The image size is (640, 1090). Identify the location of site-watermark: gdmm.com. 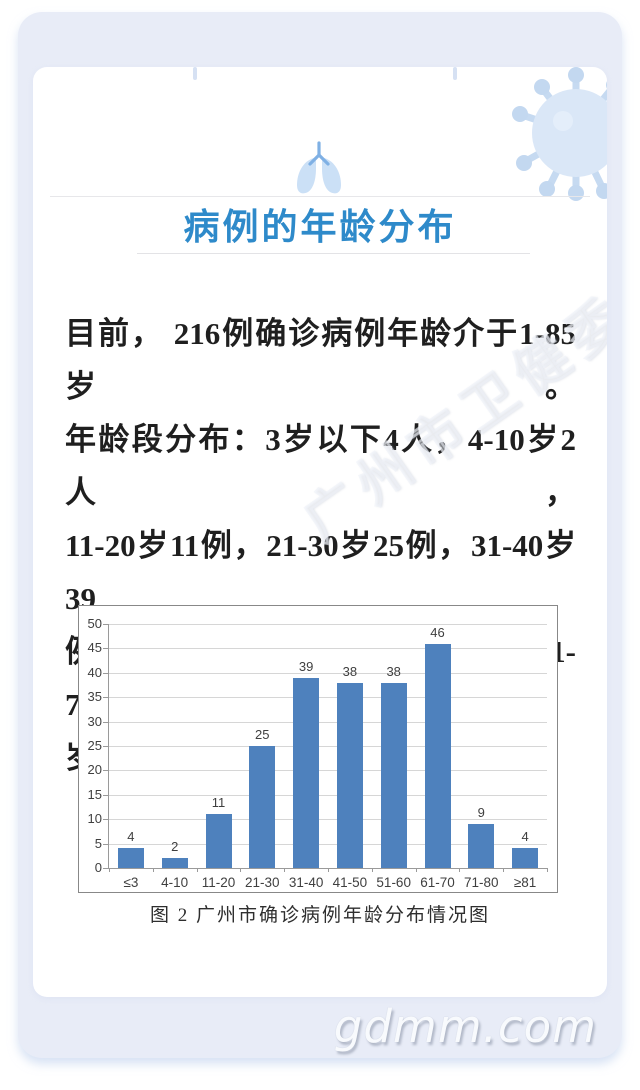
(465, 1026).